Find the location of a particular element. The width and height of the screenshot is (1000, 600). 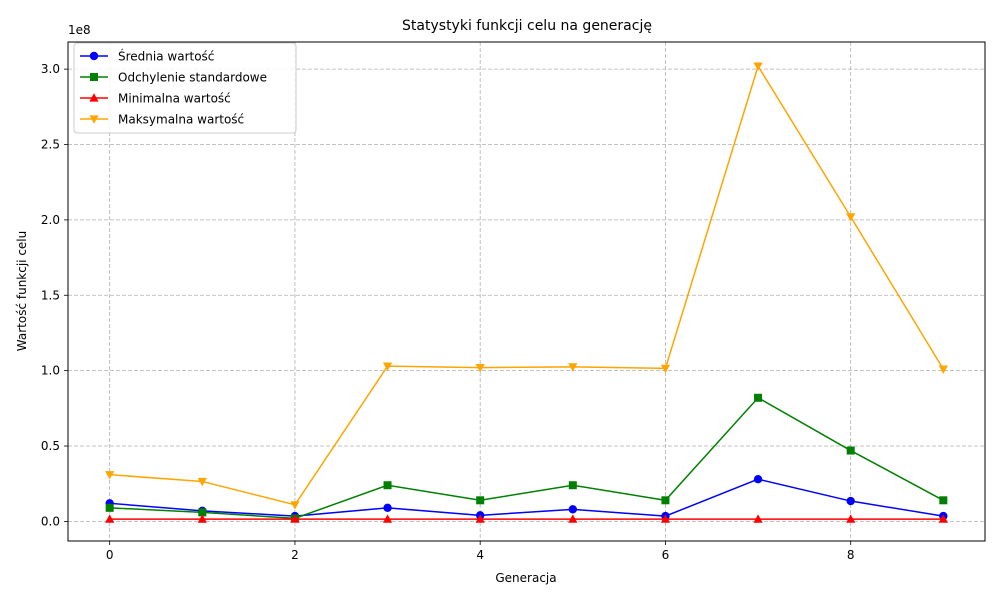

x-tick-label: 4 is located at coordinates (480, 555).